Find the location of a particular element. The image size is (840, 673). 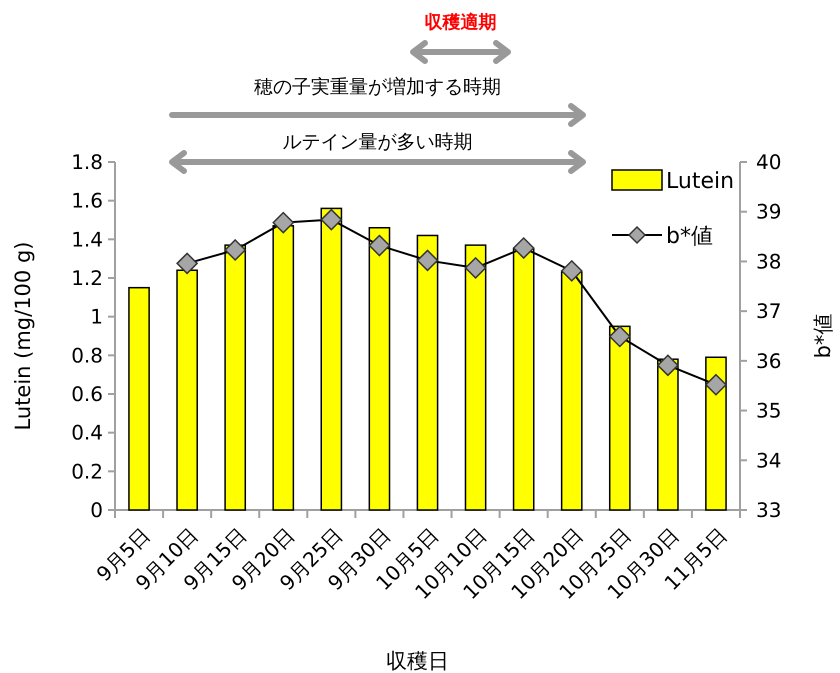

y2-tick-label: 40 is located at coordinates (769, 162).